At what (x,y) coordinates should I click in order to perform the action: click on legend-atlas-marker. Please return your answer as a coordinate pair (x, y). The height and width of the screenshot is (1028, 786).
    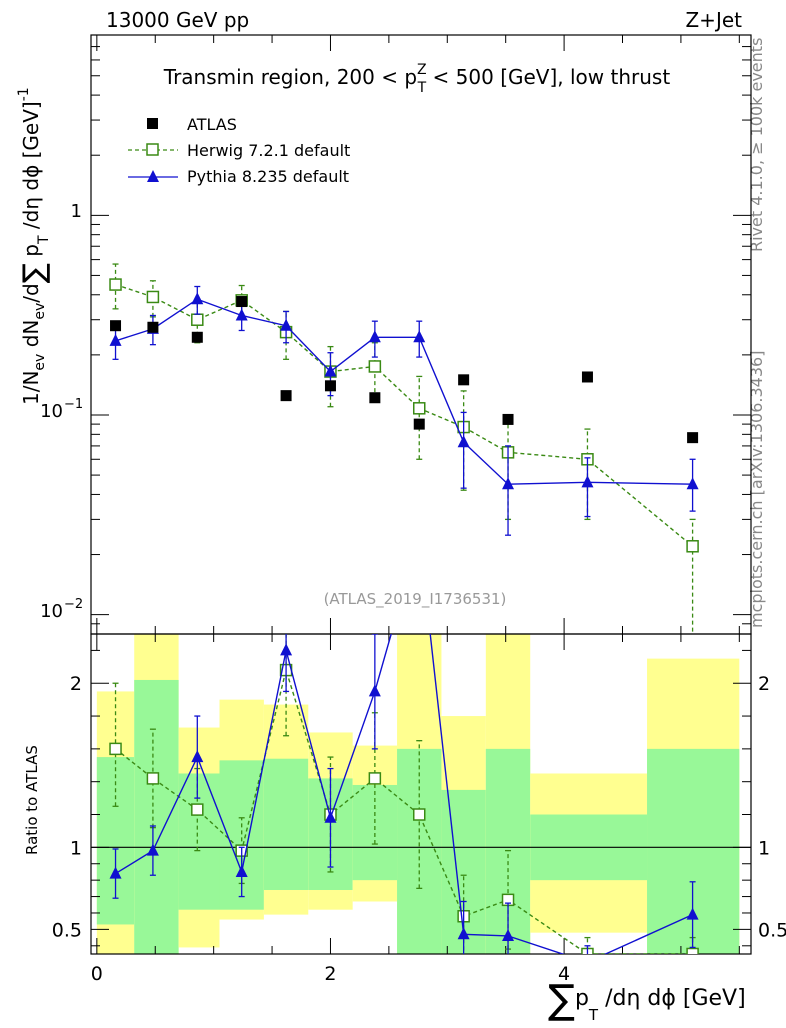
    Looking at the image, I should click on (152, 123).